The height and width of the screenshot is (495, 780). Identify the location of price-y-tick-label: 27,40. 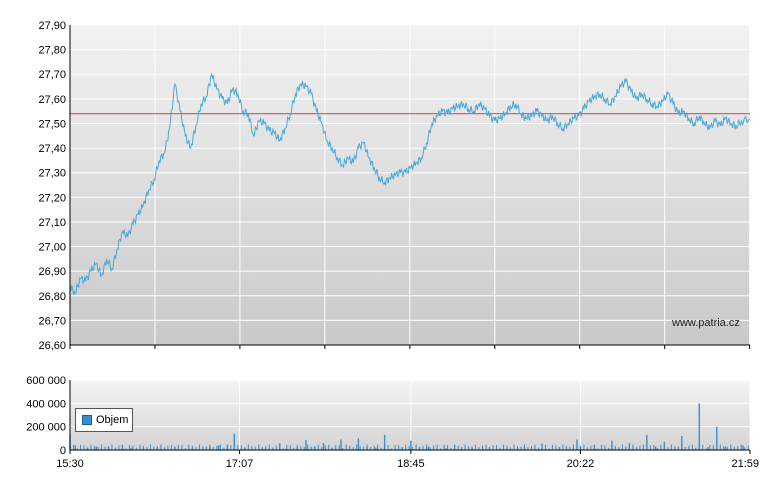
(52, 149).